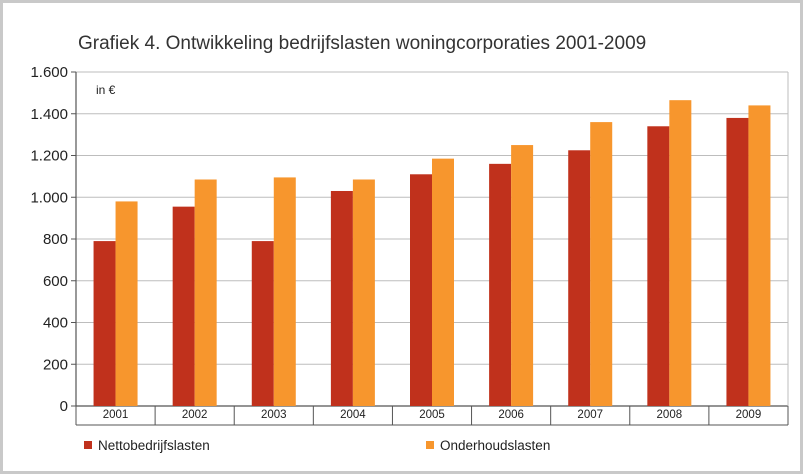  Describe the element at coordinates (106, 90) in the screenshot. I see `unit-label: in €` at that location.